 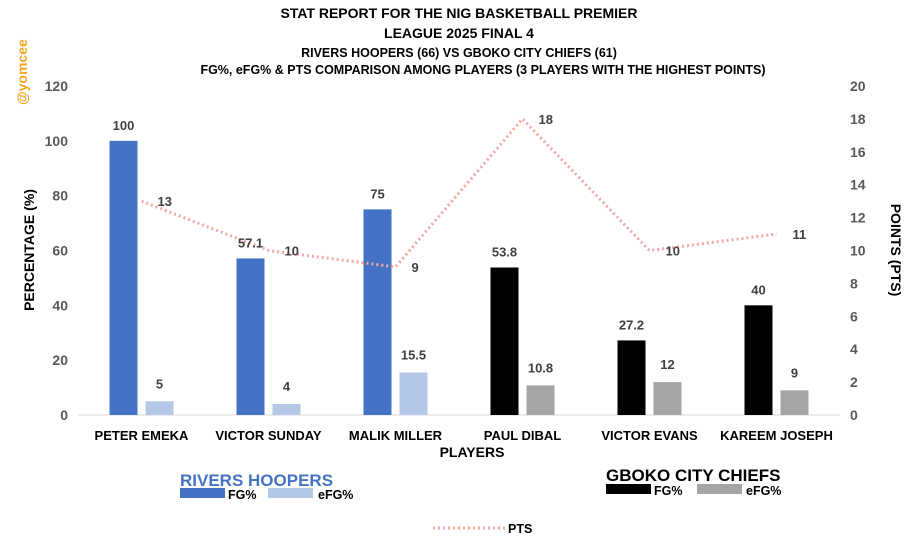 I want to click on data-label-efg: 4, so click(x=287, y=386).